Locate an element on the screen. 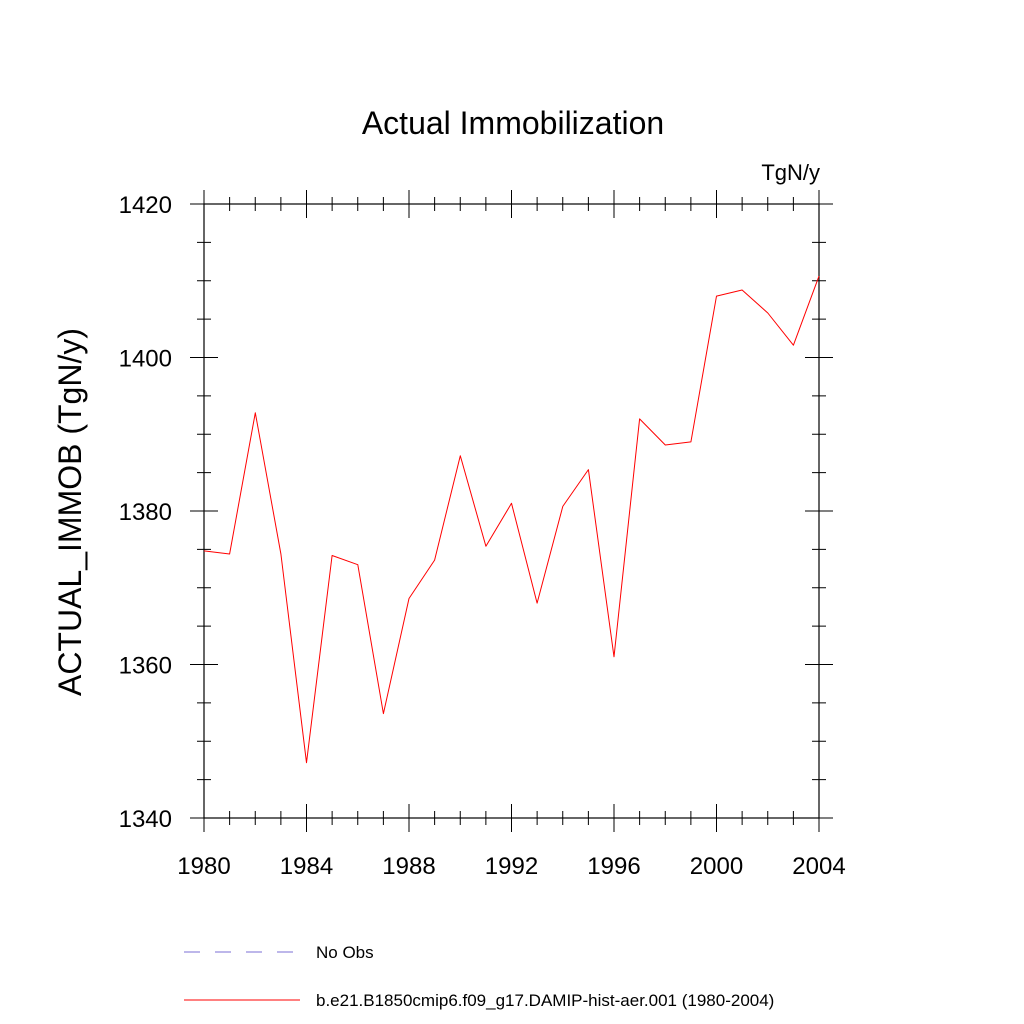 The height and width of the screenshot is (1024, 1024). chart-title: Actual Immobilization is located at coordinates (513, 123).